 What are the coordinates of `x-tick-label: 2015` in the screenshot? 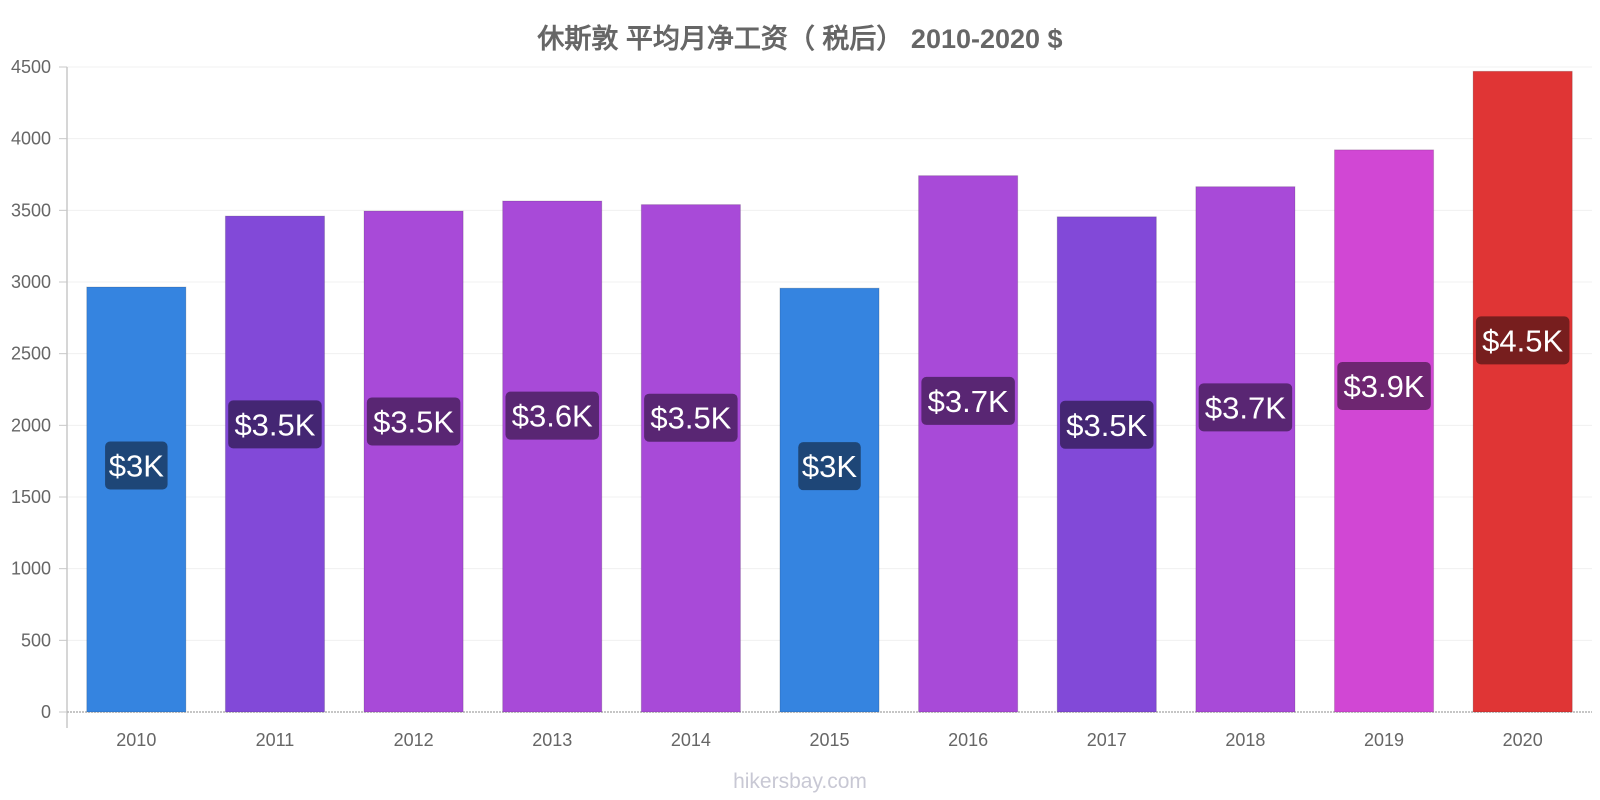 It's located at (829, 740).